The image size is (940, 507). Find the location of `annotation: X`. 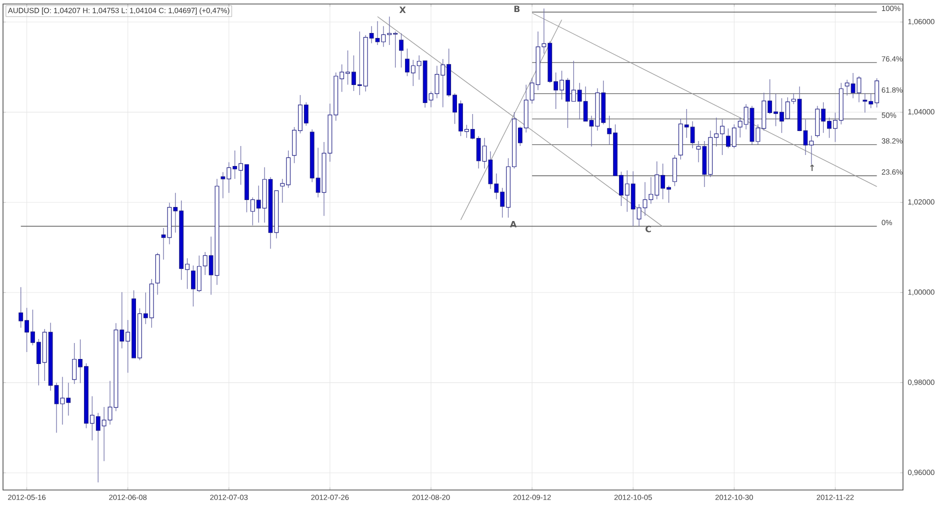

annotation: X is located at coordinates (402, 9).